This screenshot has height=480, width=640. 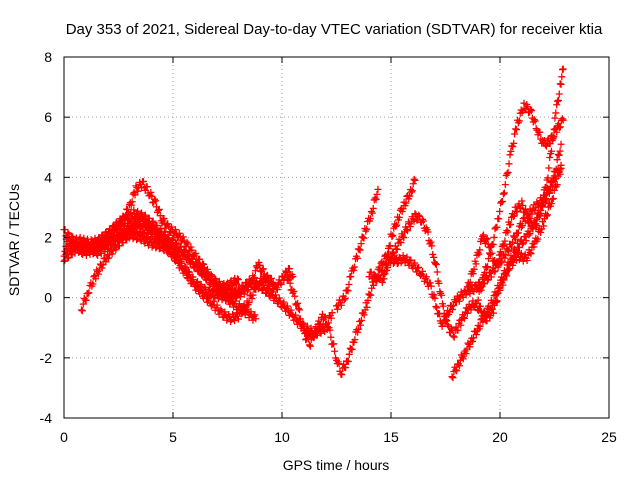 I want to click on y-tick-label: 2, so click(x=48, y=238).